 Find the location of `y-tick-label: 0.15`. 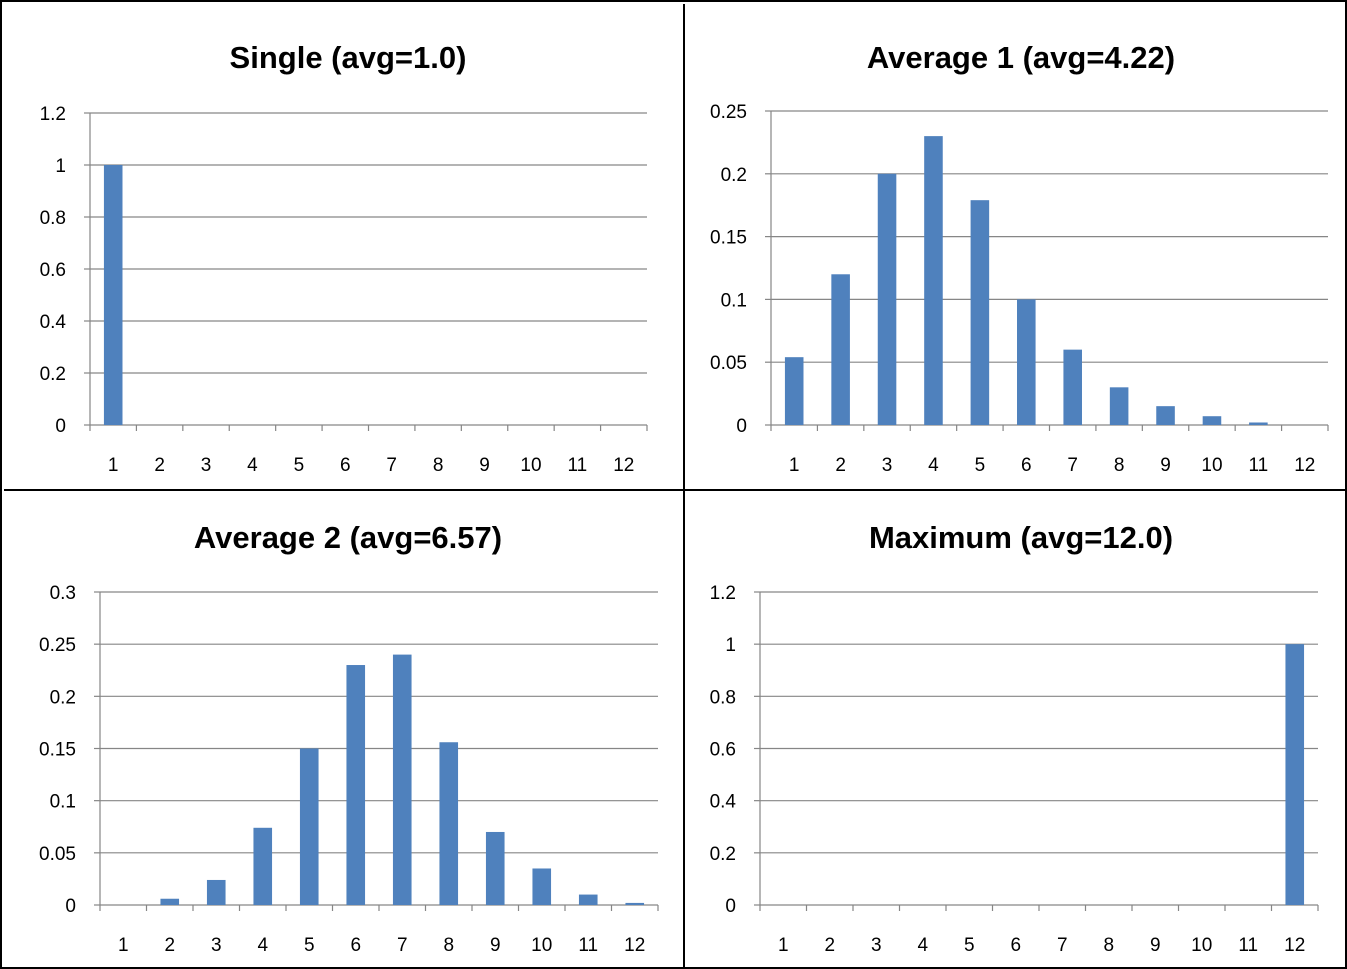

y-tick-label: 0.15 is located at coordinates (728, 238).